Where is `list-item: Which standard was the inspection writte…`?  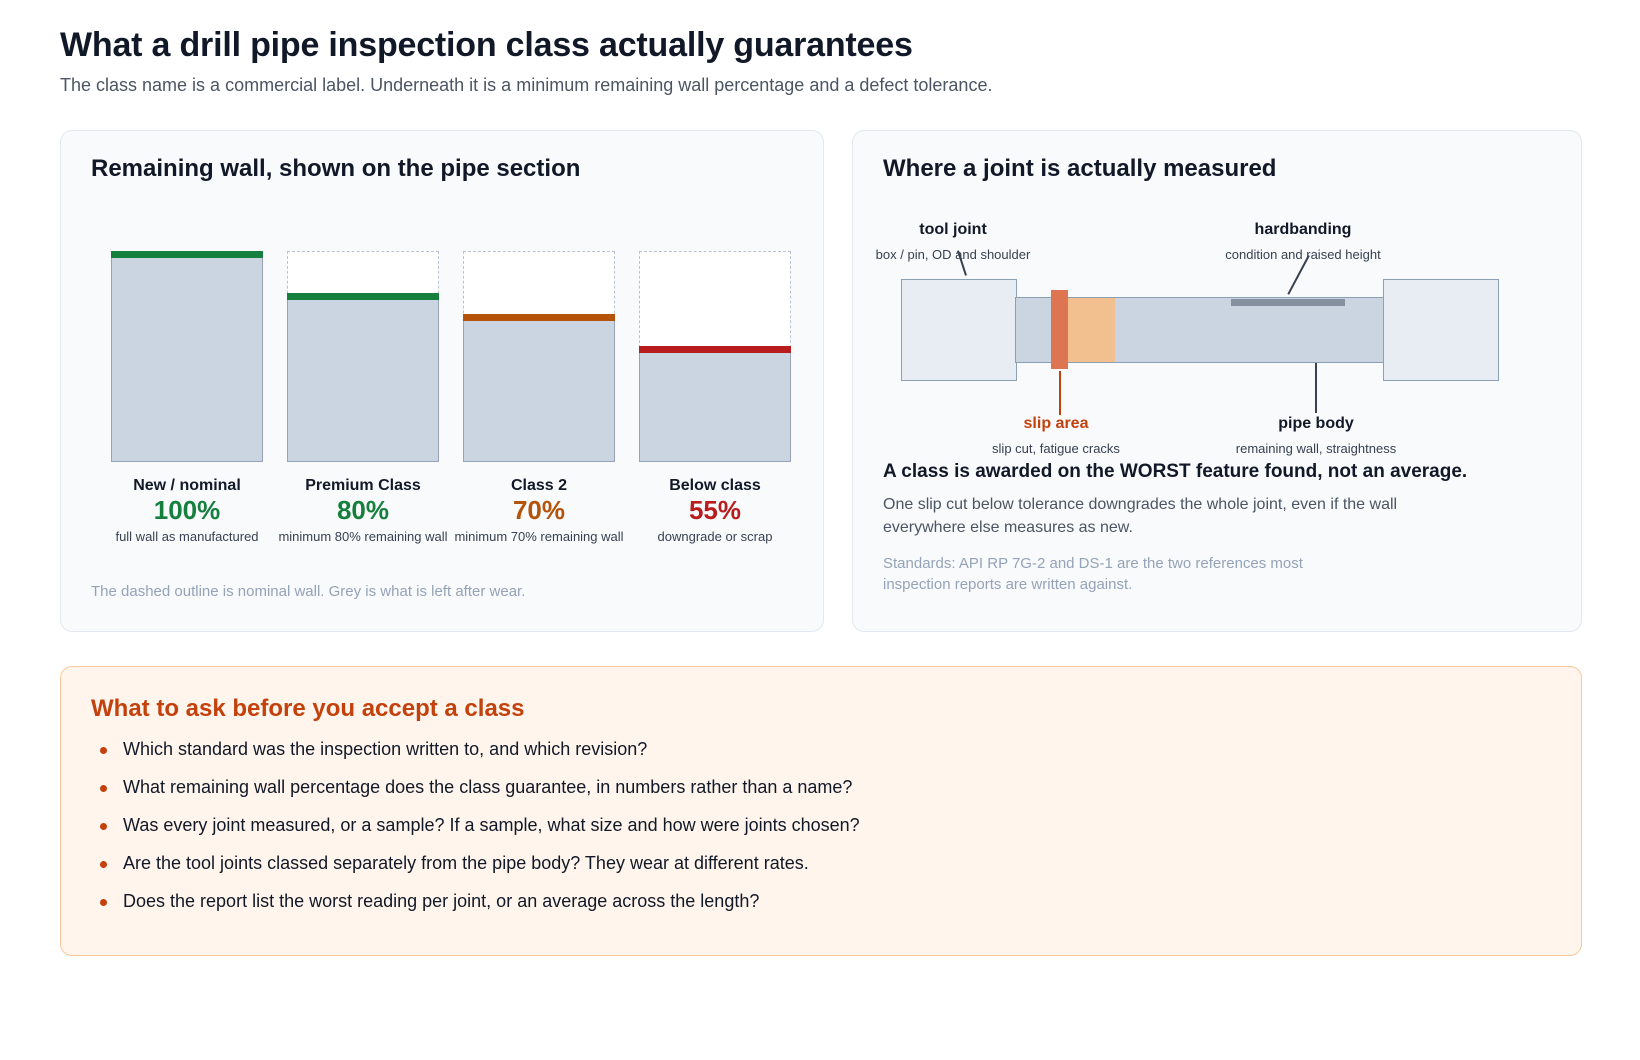 list-item: Which standard was the inspection writte… is located at coordinates (475, 752).